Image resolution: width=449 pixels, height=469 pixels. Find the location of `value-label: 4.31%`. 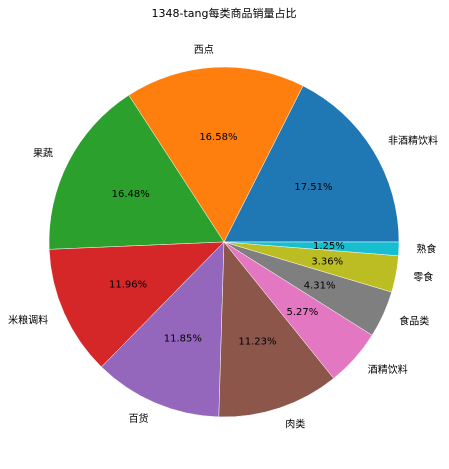

value-label: 4.31% is located at coordinates (320, 285).